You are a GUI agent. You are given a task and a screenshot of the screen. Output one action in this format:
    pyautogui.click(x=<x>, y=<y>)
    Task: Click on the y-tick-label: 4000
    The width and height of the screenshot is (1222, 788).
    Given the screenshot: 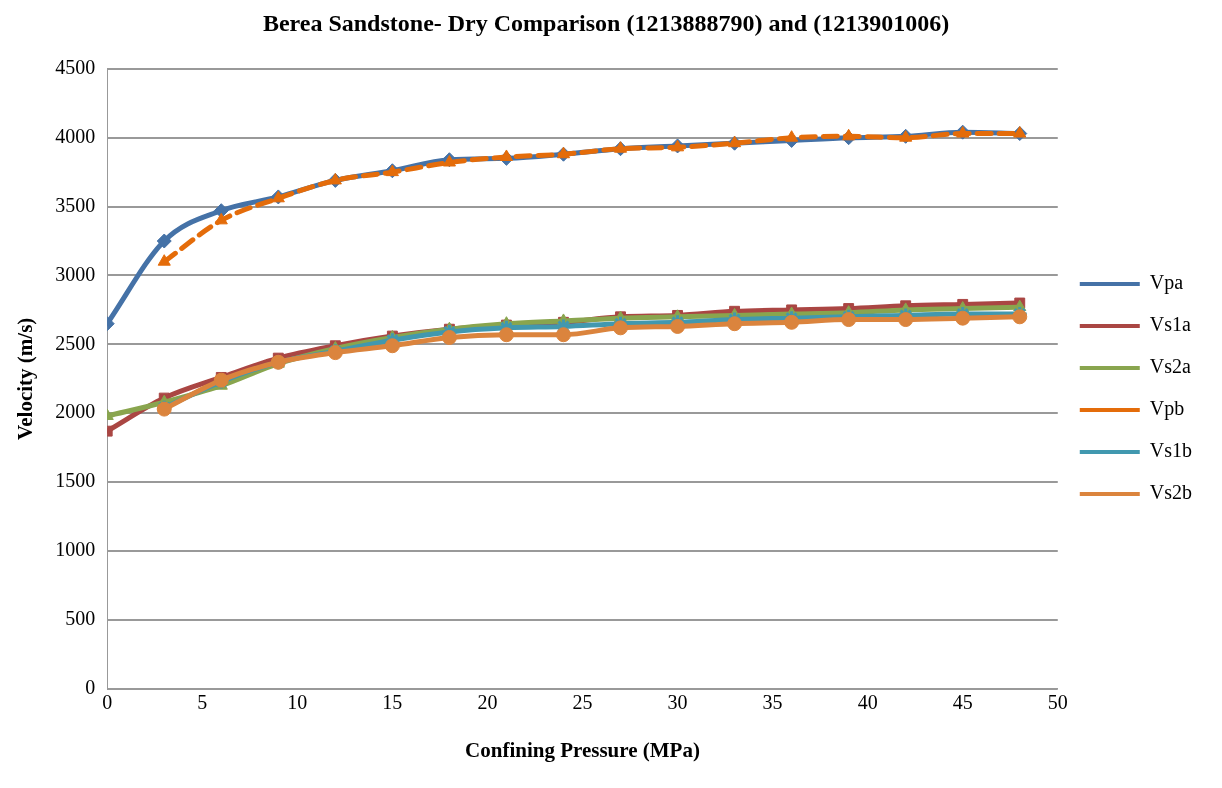 What is the action you would take?
    pyautogui.click(x=75, y=135)
    